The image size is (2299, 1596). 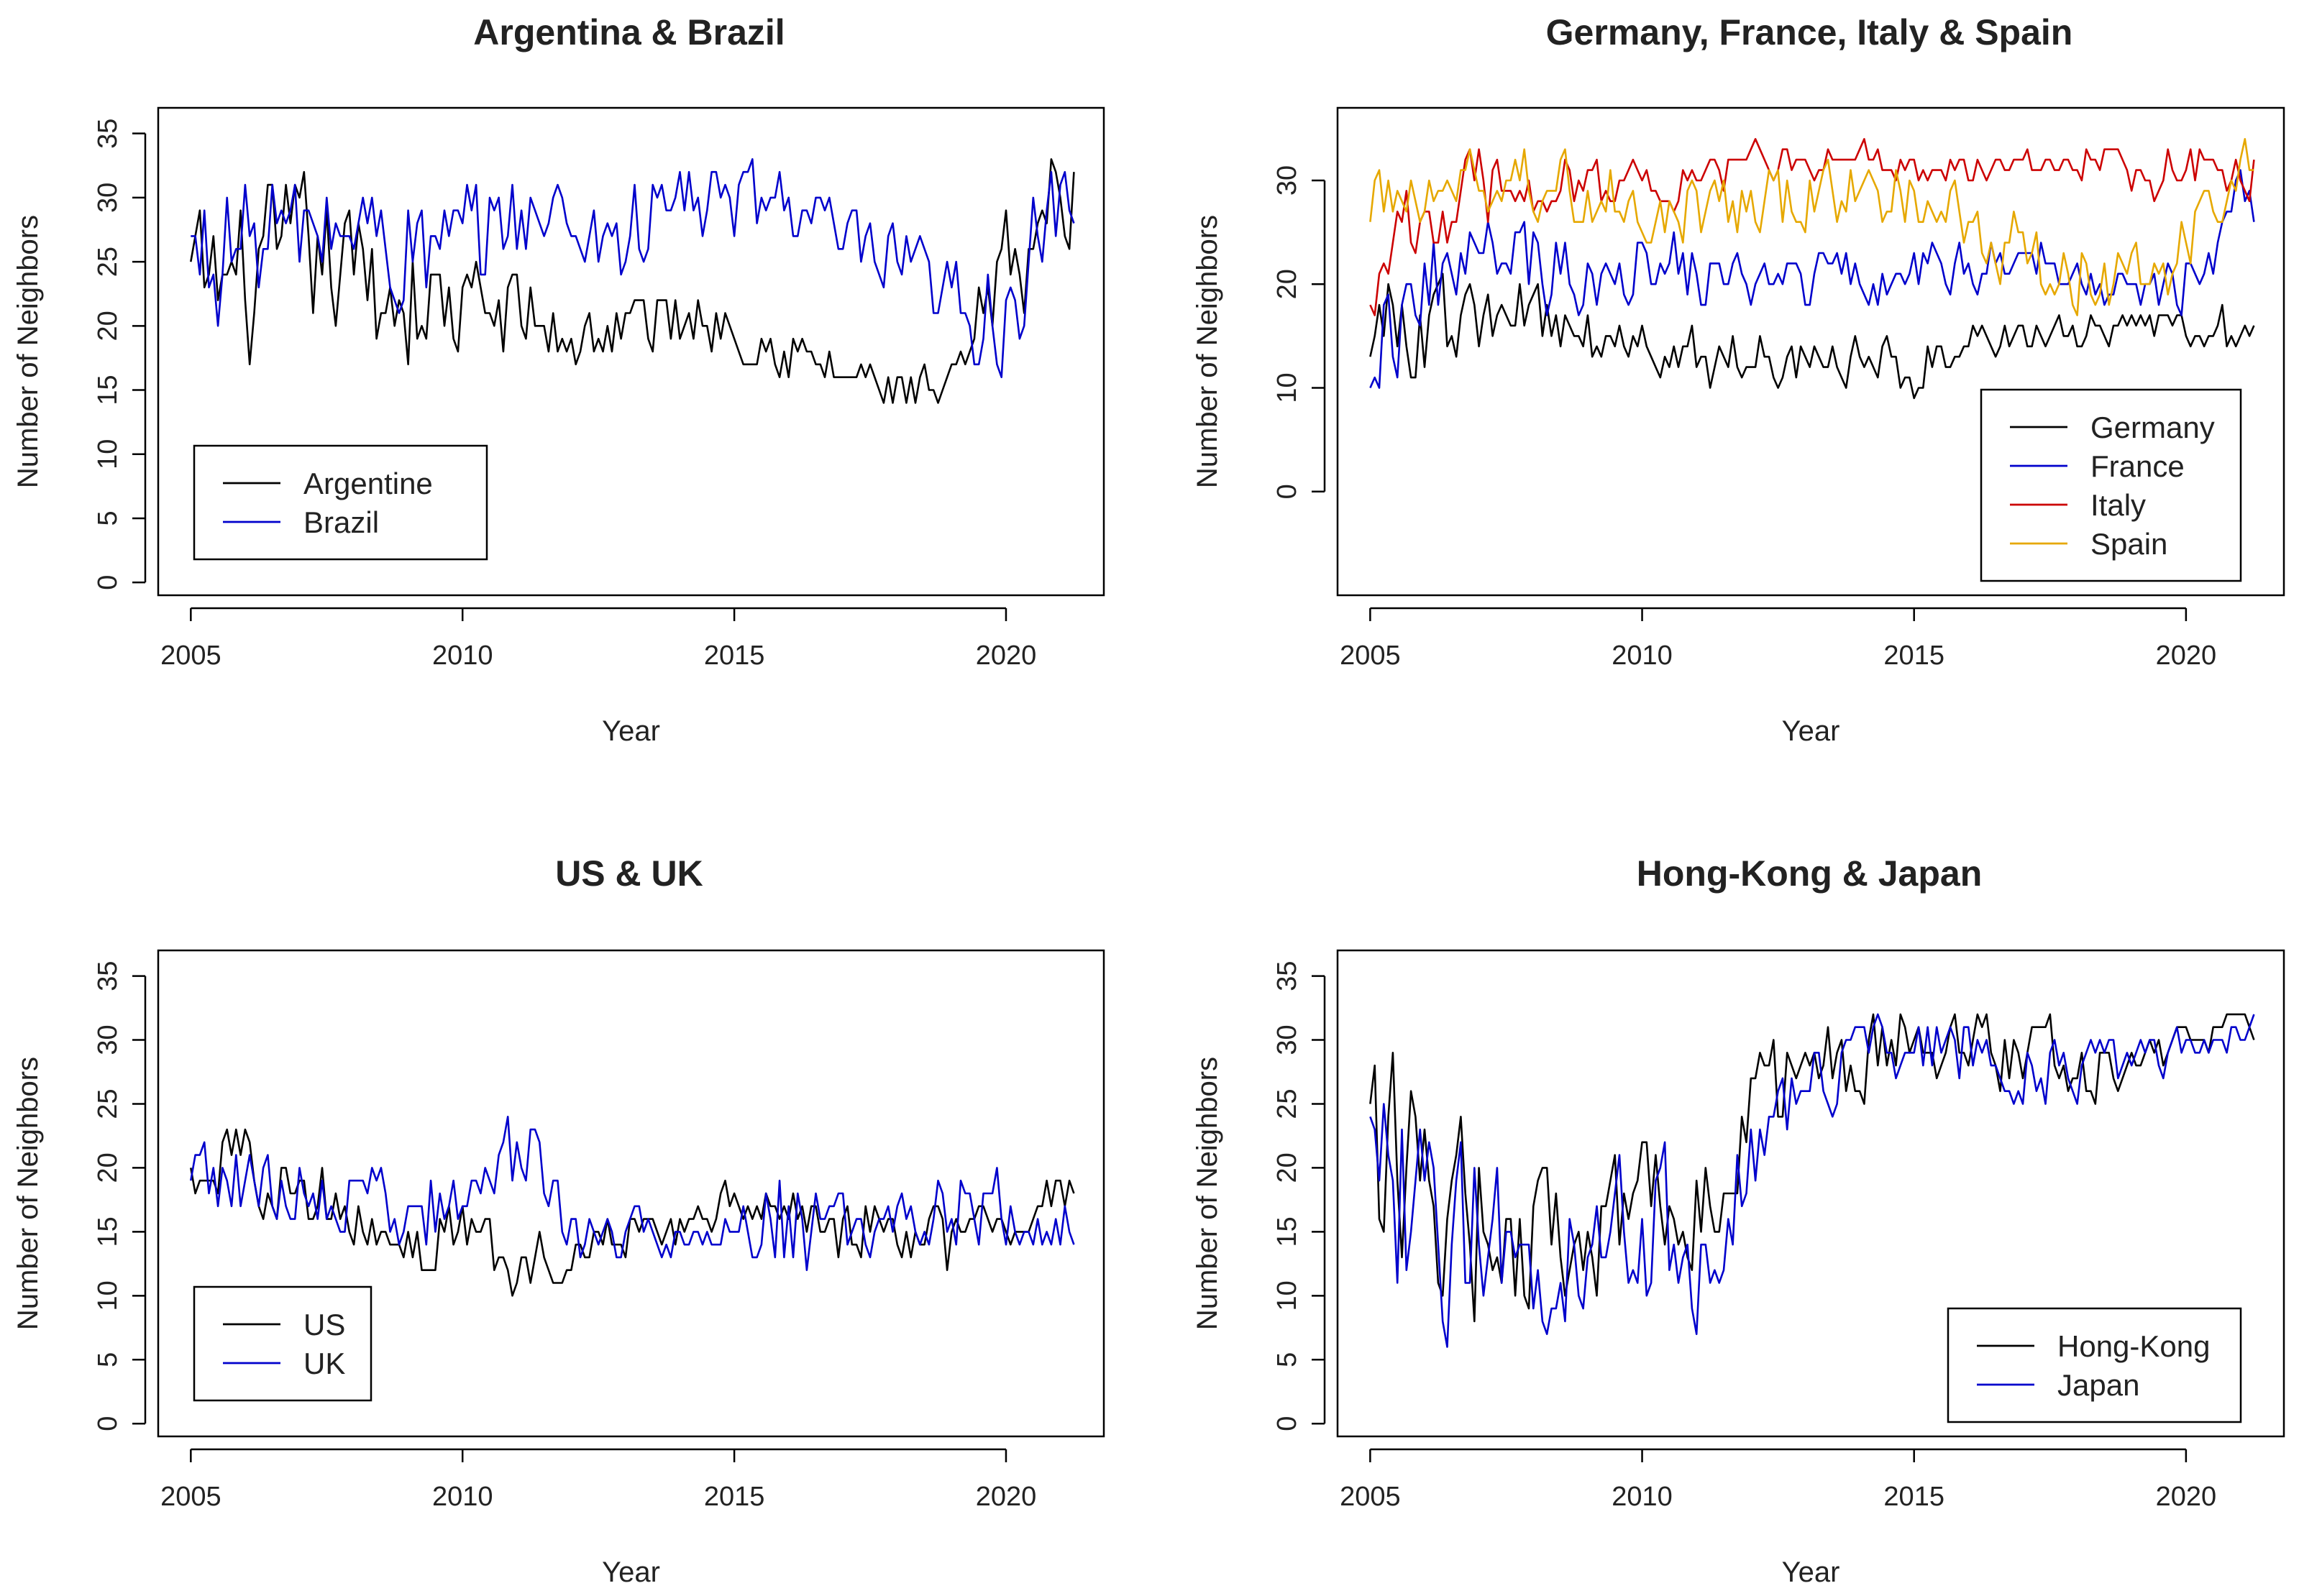 I want to click on series-line-italy, so click(x=1812, y=227).